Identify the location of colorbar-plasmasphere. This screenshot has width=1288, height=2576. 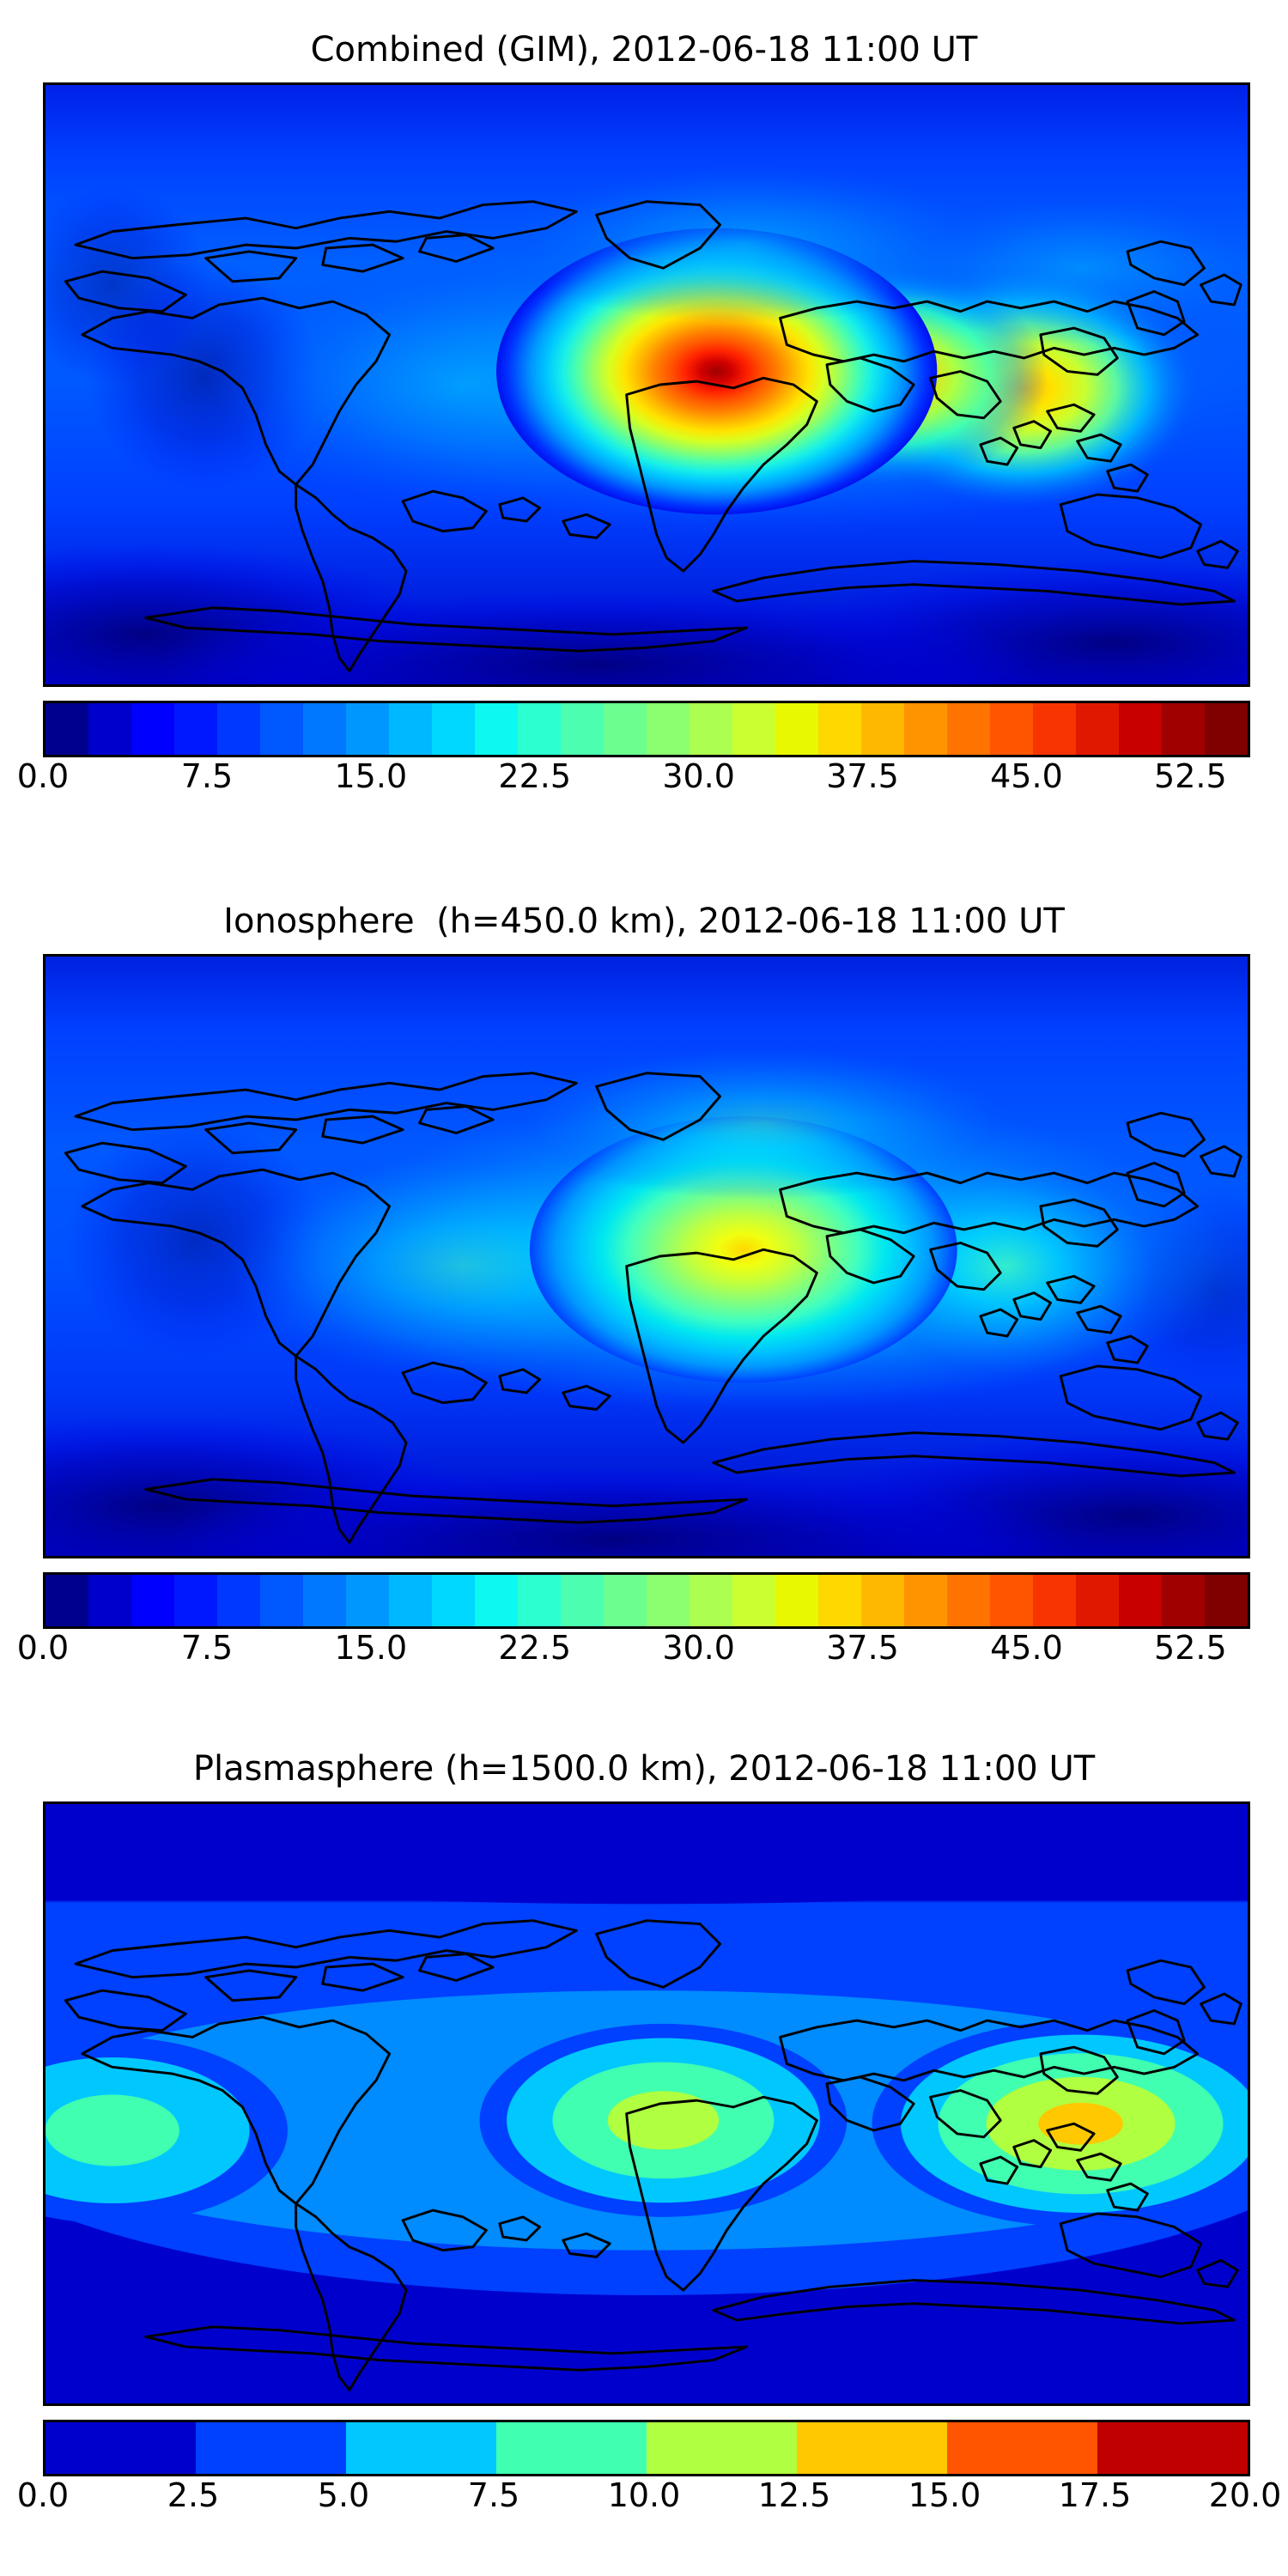
(647, 2448).